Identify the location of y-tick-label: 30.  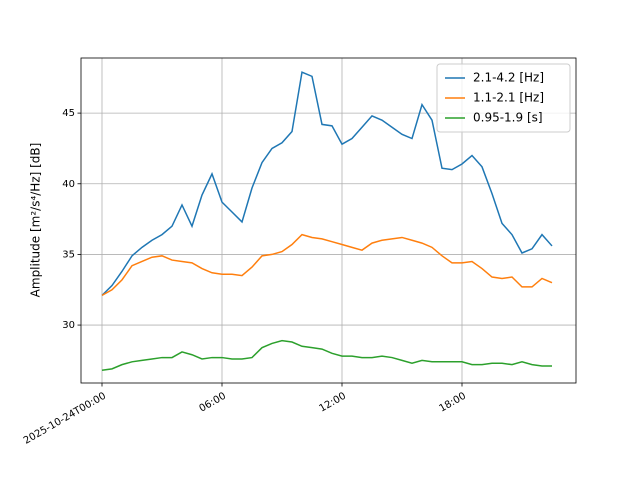
(68, 325).